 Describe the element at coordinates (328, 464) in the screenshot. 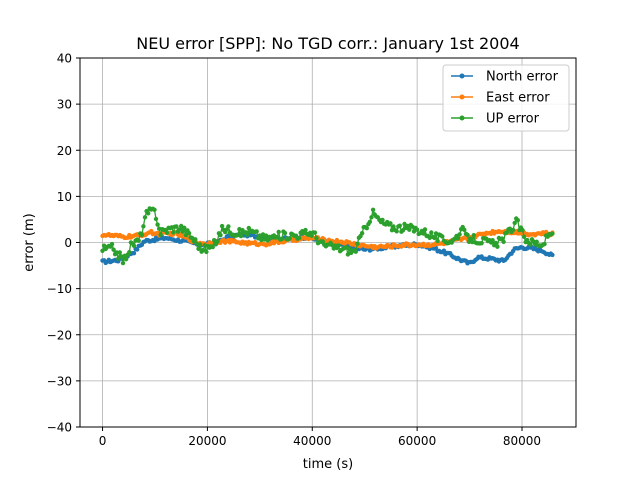

I see `x-axis-label: time (s)` at that location.